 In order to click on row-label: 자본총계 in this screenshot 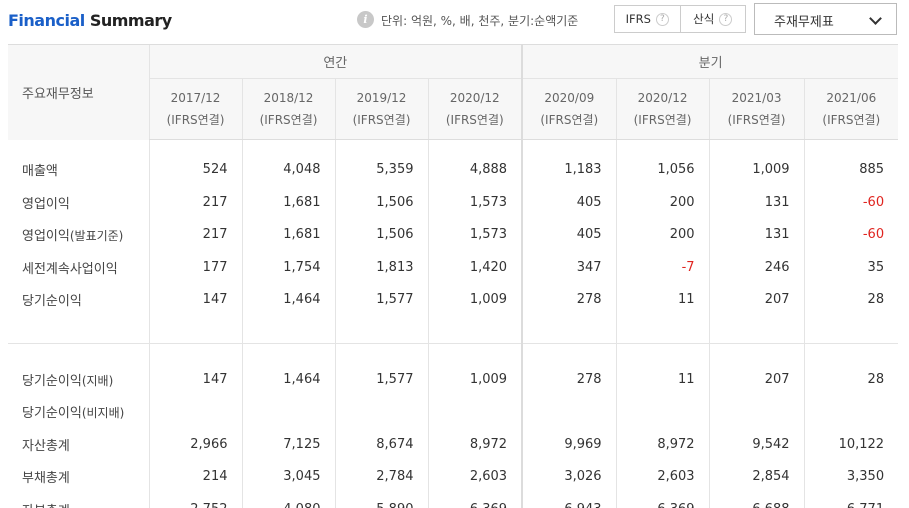, I will do `click(78, 500)`.